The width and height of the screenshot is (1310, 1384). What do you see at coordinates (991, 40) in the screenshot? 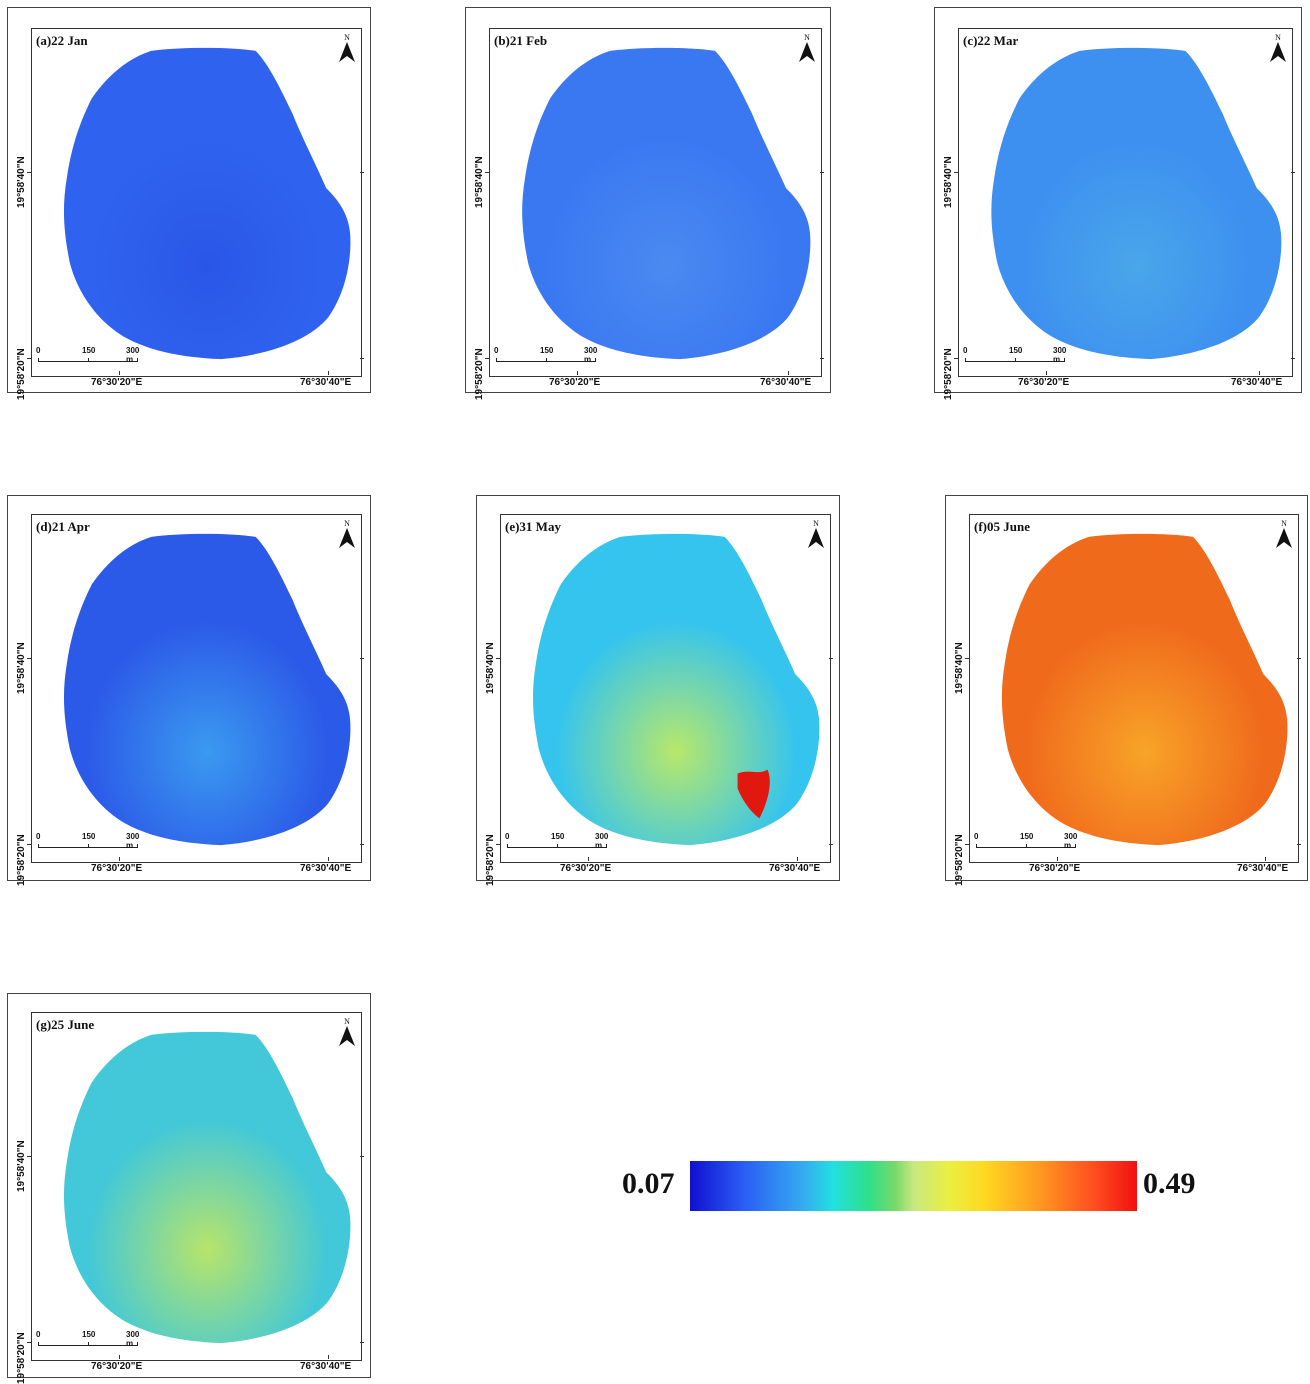
I see `panel-title: (c)22 Mar` at bounding box center [991, 40].